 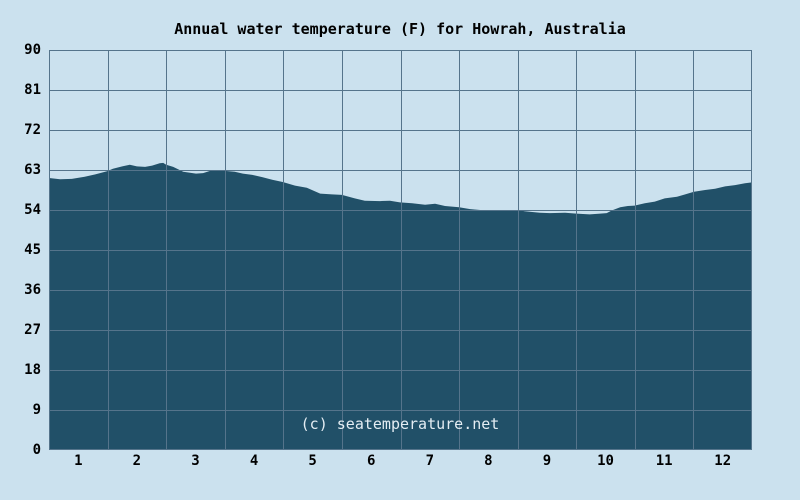 What do you see at coordinates (488, 461) in the screenshot?
I see `x-tick-label: 8` at bounding box center [488, 461].